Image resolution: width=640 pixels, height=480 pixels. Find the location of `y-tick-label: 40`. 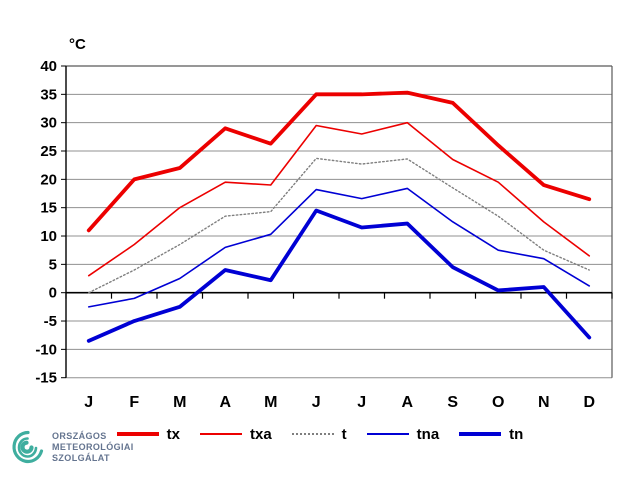

y-tick-label: 40 is located at coordinates (48, 66).